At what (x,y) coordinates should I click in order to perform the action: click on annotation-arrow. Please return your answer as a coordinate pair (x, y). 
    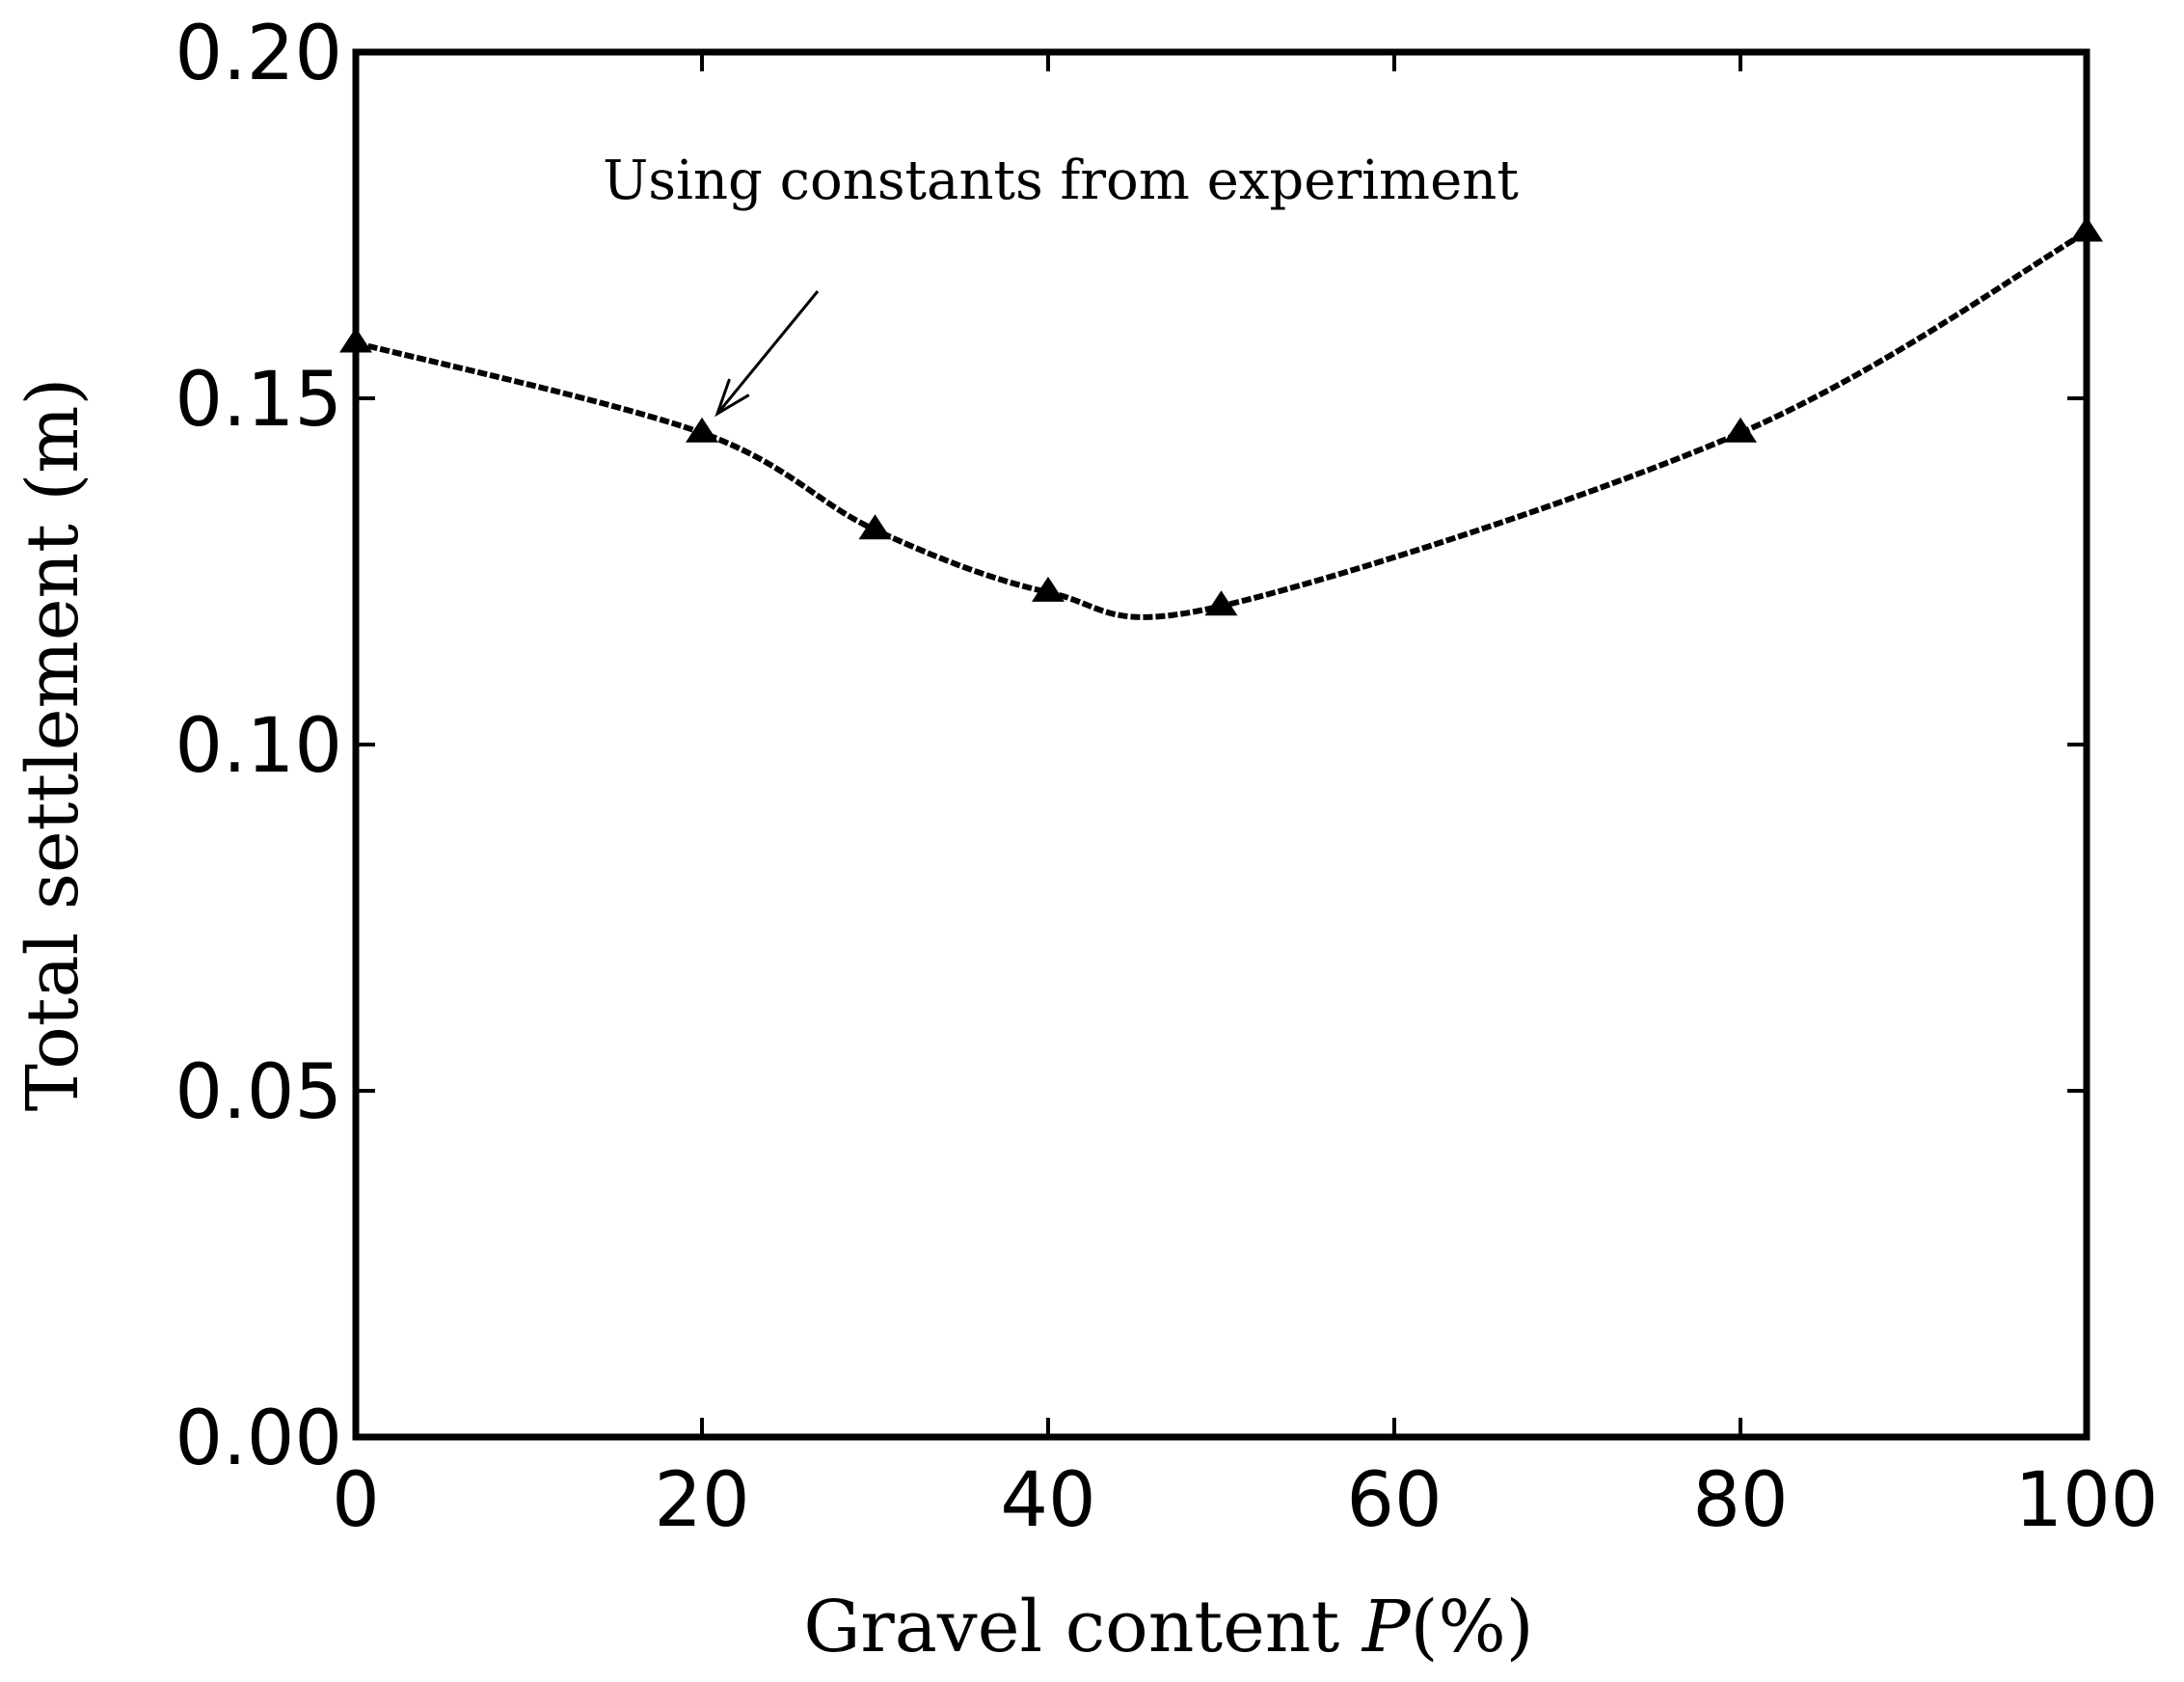
    Looking at the image, I should click on (767, 352).